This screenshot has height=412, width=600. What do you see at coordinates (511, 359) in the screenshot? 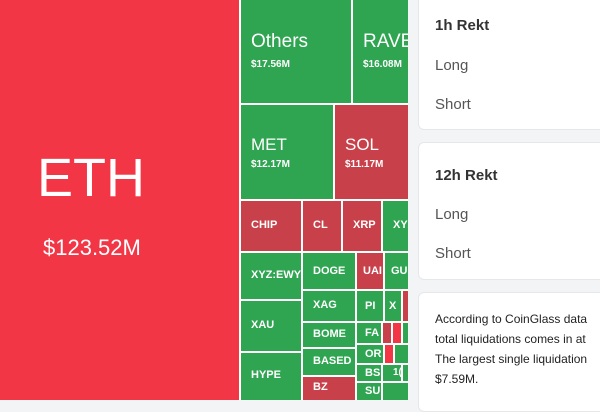
I see `note-line-3: The largest single liquidation` at bounding box center [511, 359].